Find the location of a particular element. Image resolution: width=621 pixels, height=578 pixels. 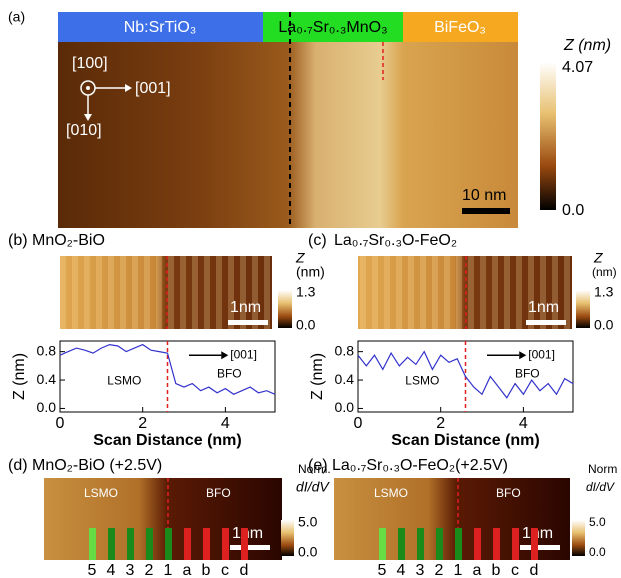

colorbar-label: Z is located at coordinates (300, 258).